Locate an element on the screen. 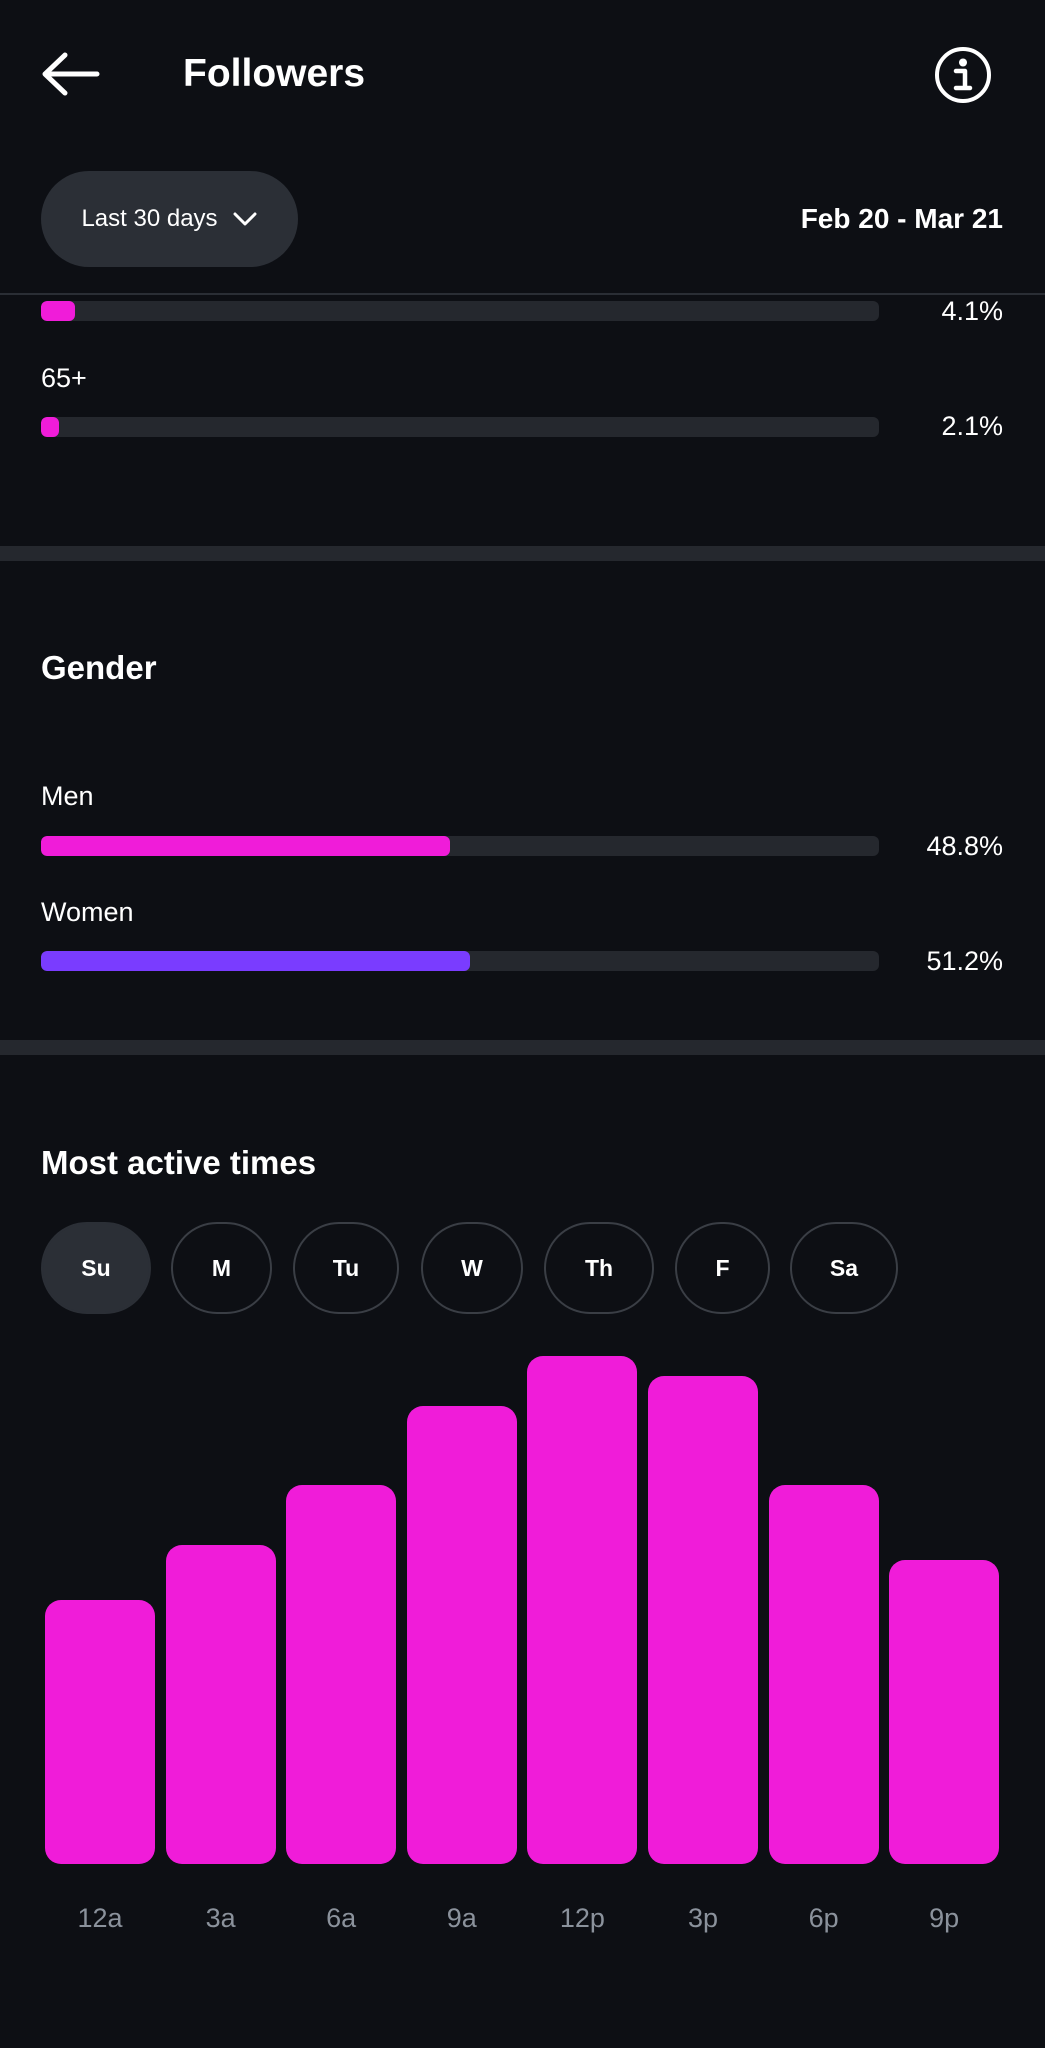 This screenshot has width=1045, height=2048. chart-bar-6a is located at coordinates (341, 1674).